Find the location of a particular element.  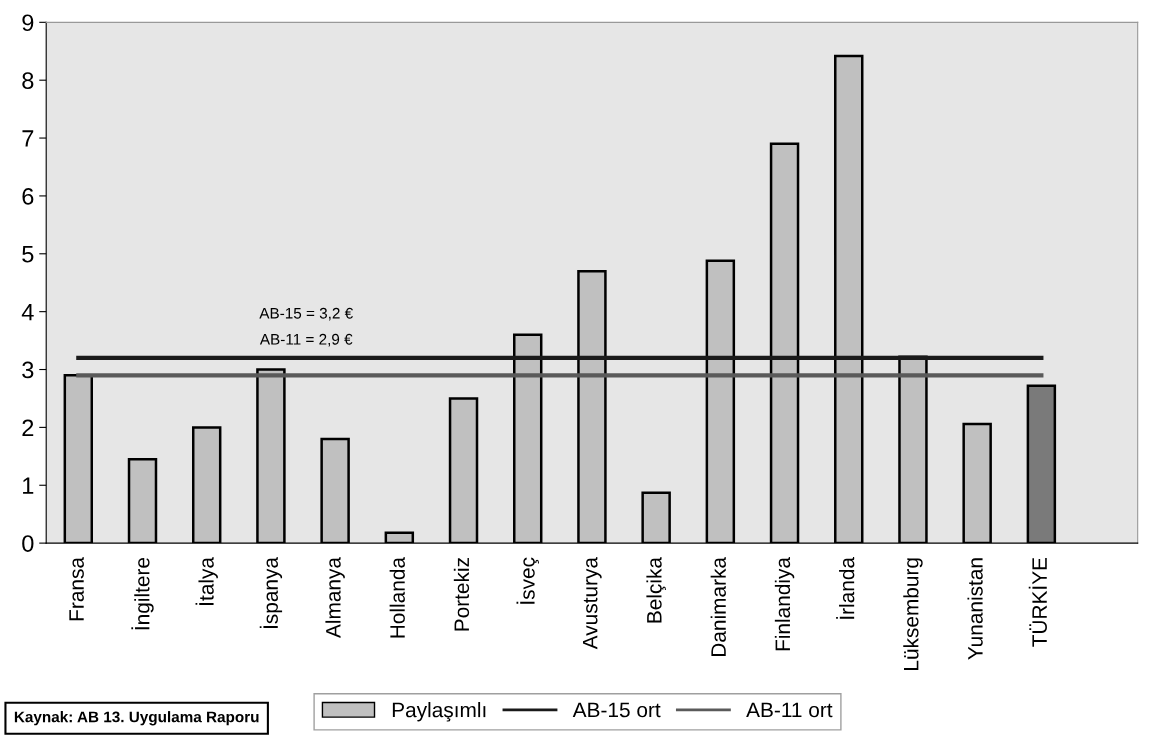

x-tick-label: Almanya is located at coordinates (335, 598).